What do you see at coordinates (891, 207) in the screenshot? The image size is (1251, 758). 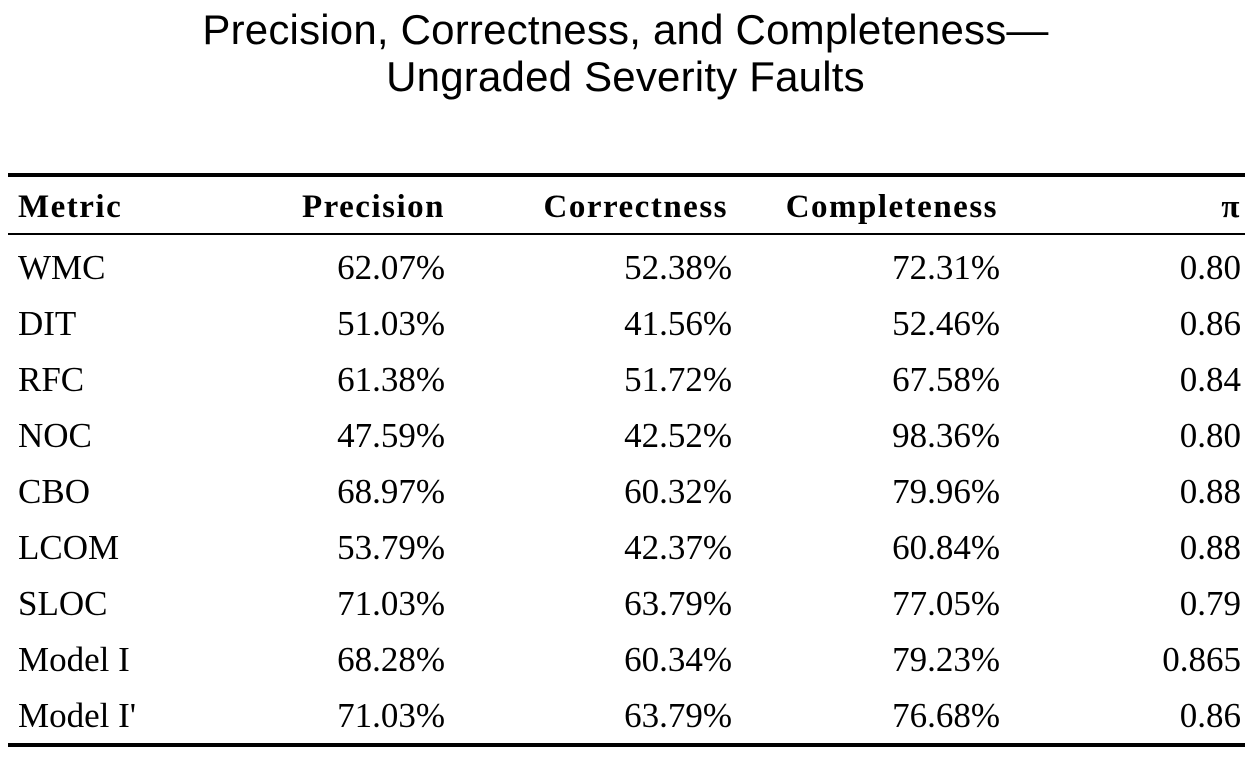 I see `header-completeness: Completeness` at bounding box center [891, 207].